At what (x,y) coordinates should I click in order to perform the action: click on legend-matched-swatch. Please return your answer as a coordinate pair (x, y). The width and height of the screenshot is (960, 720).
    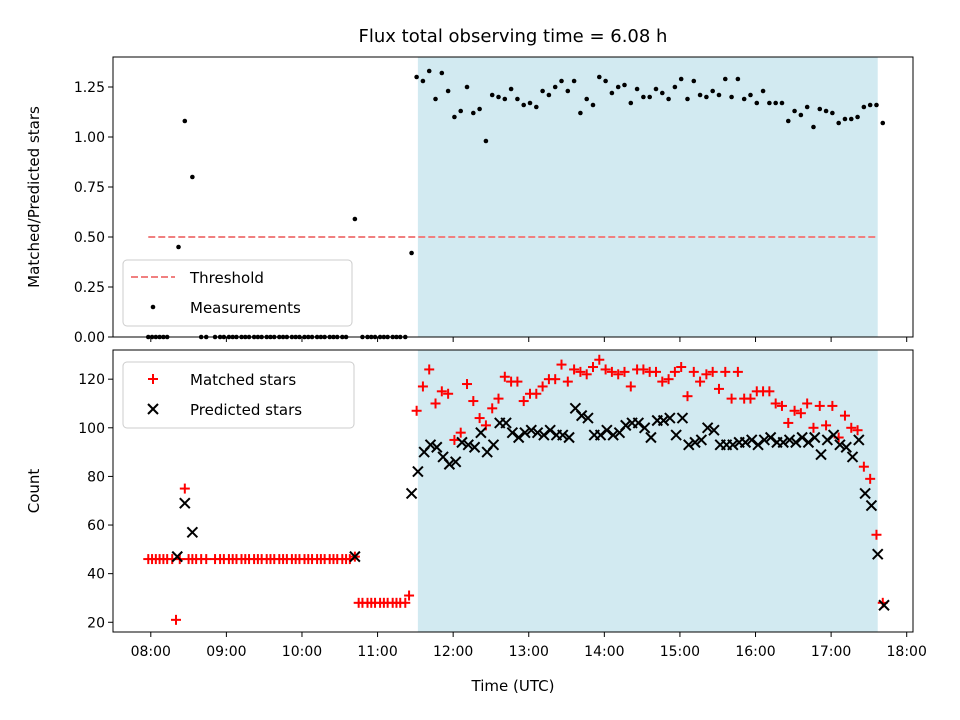
    Looking at the image, I should click on (153, 379).